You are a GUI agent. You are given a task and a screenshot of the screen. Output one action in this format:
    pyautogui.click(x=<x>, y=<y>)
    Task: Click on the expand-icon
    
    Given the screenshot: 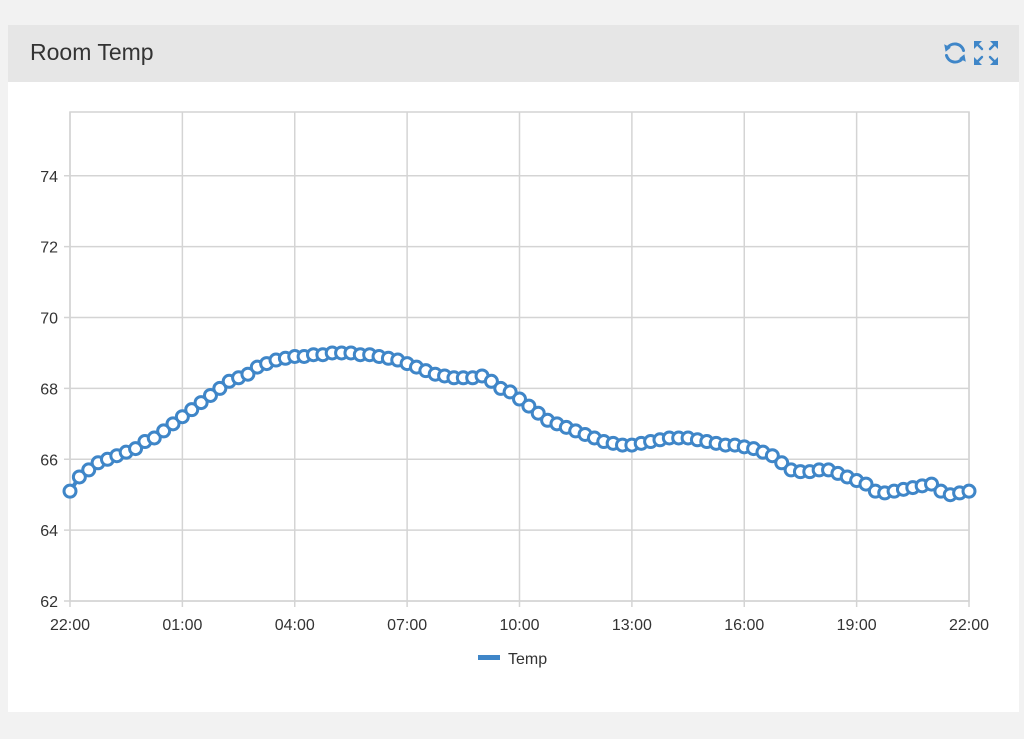 What is the action you would take?
    pyautogui.click(x=986, y=53)
    